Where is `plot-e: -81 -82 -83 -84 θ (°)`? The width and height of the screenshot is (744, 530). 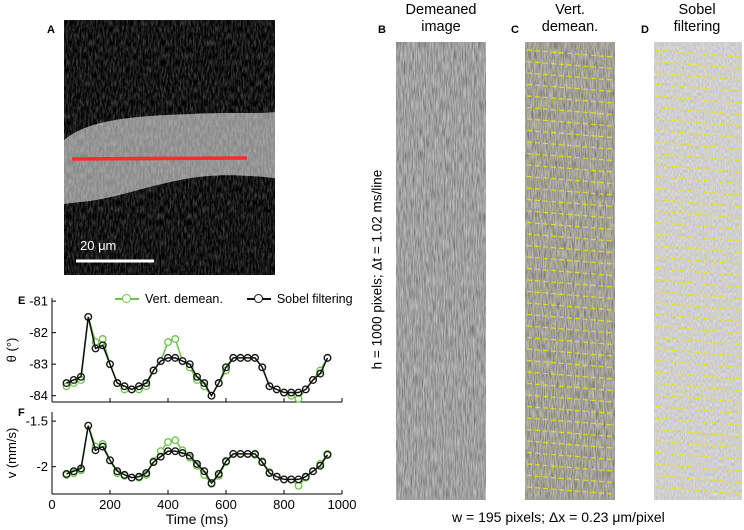 plot-e: -81 -82 -83 -84 θ (°) is located at coordinates (173, 348).